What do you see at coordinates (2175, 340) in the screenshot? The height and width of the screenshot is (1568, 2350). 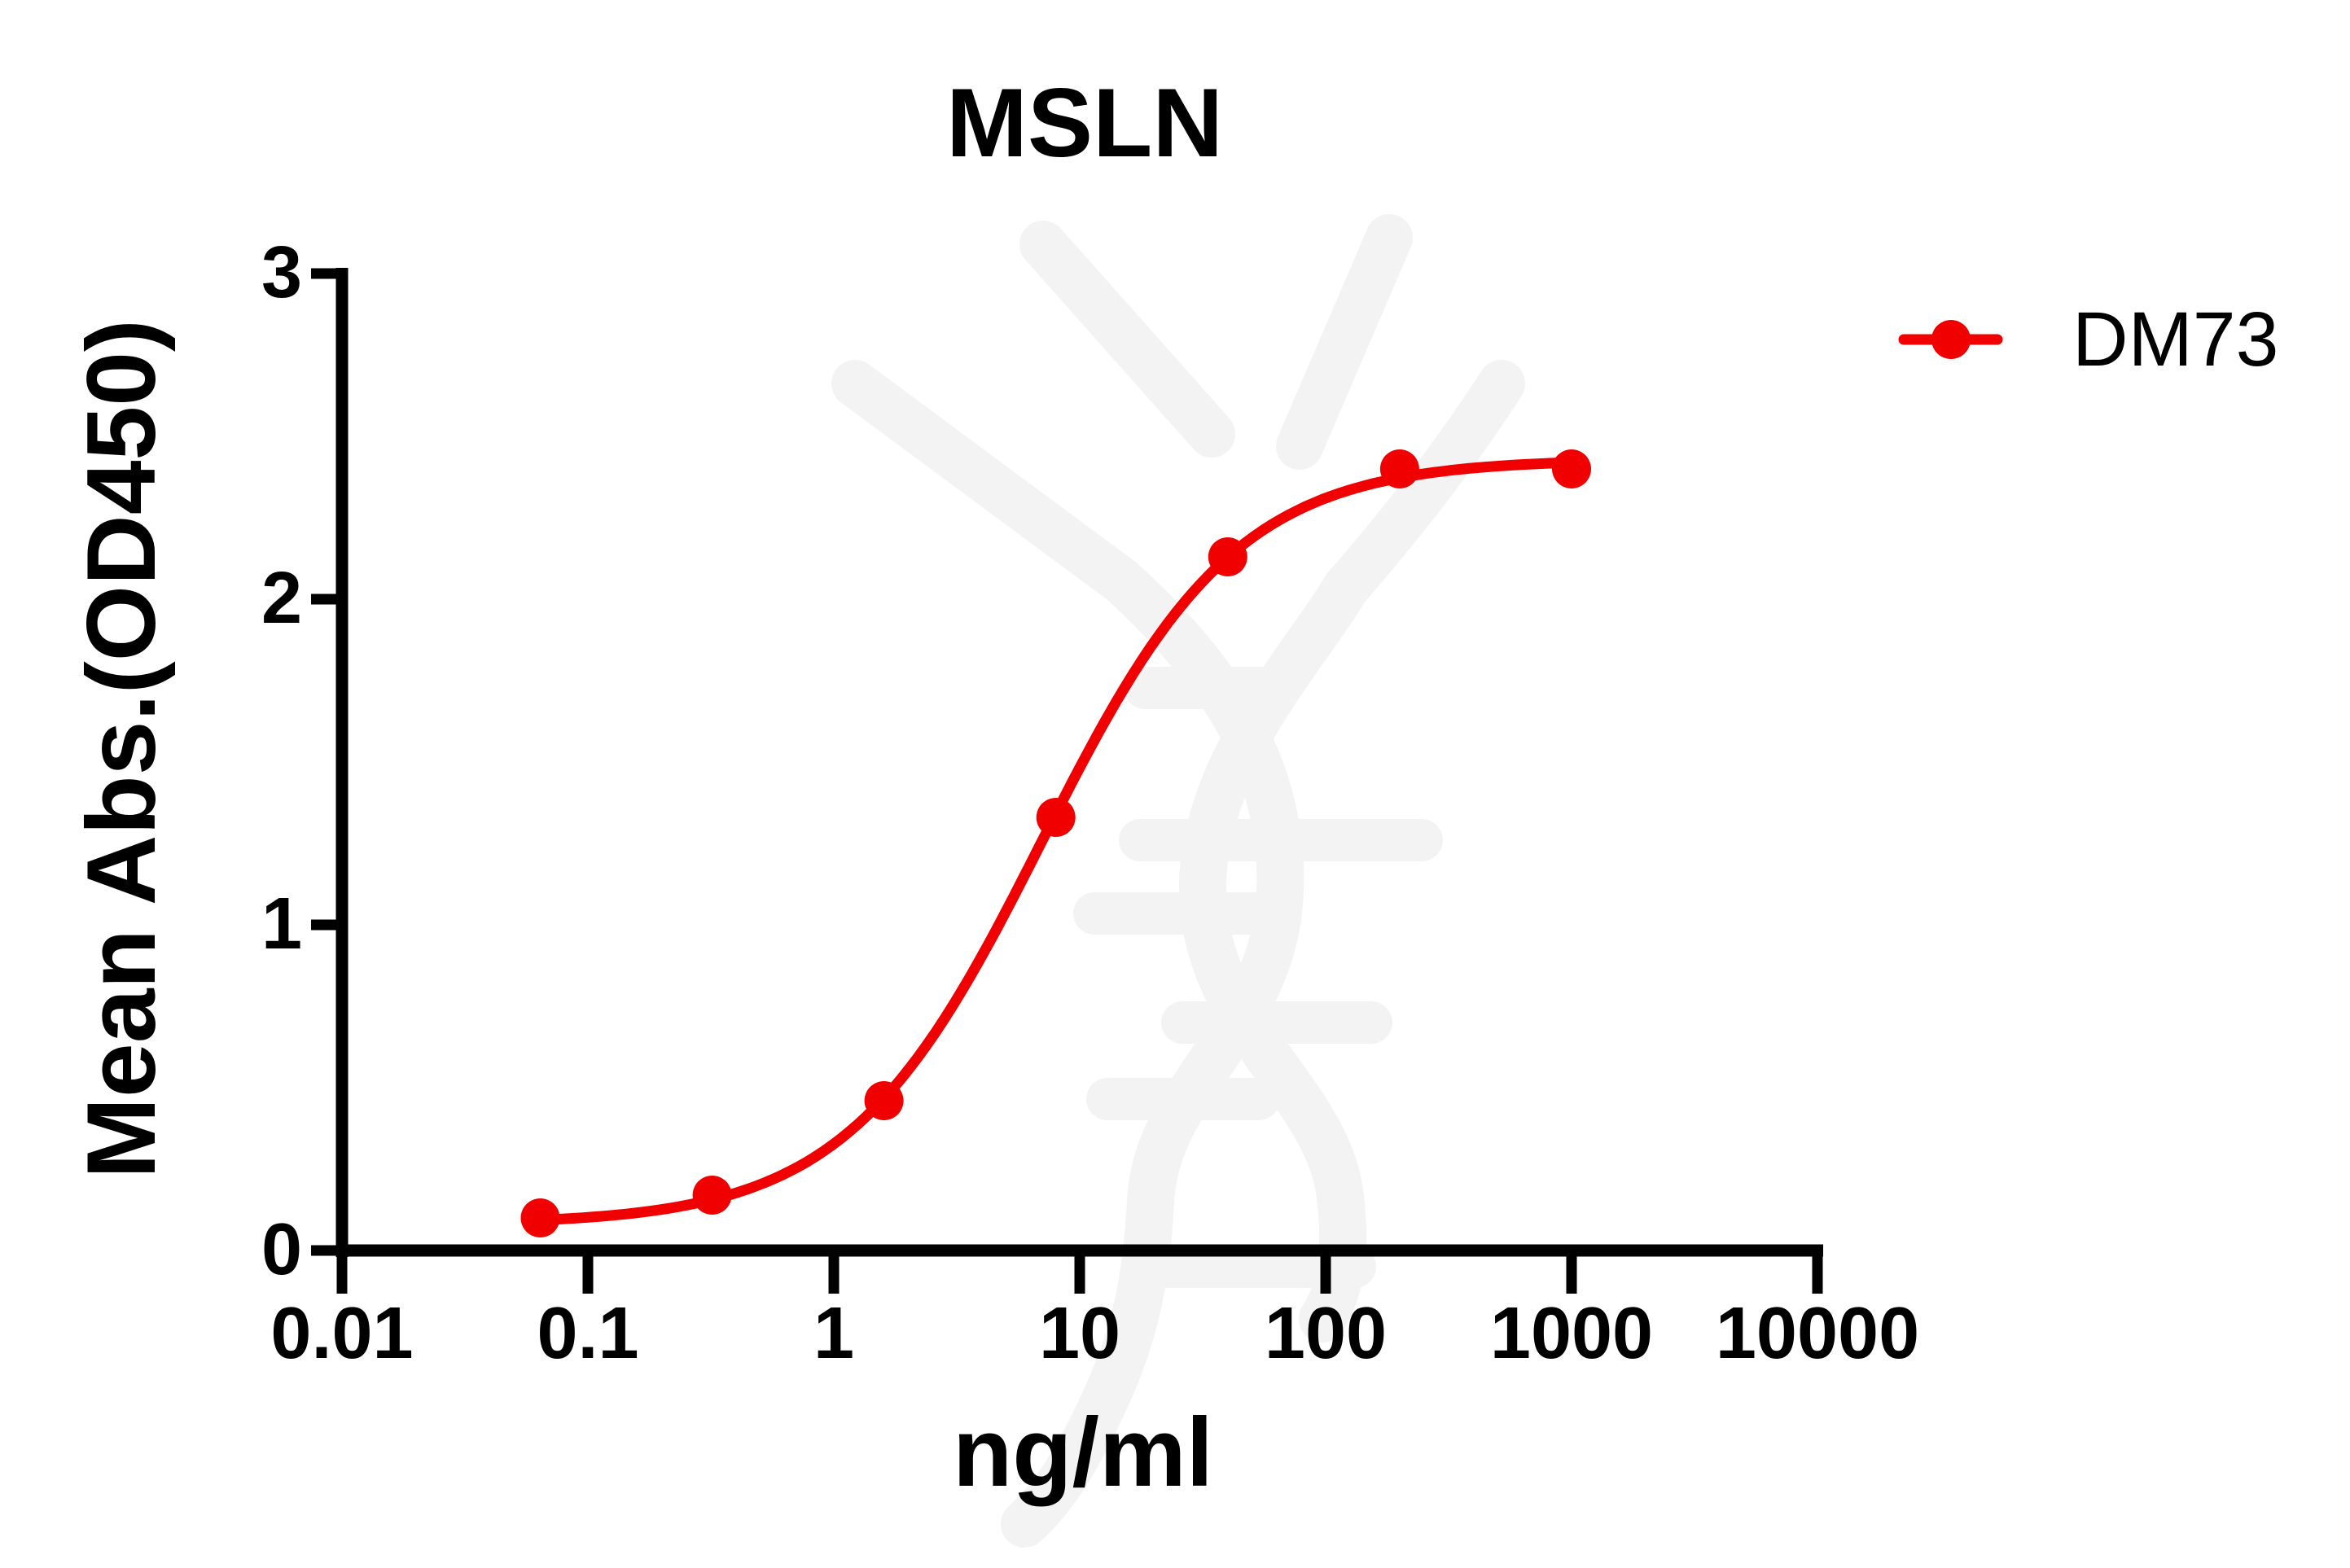 I see `legend-label: DM73` at bounding box center [2175, 340].